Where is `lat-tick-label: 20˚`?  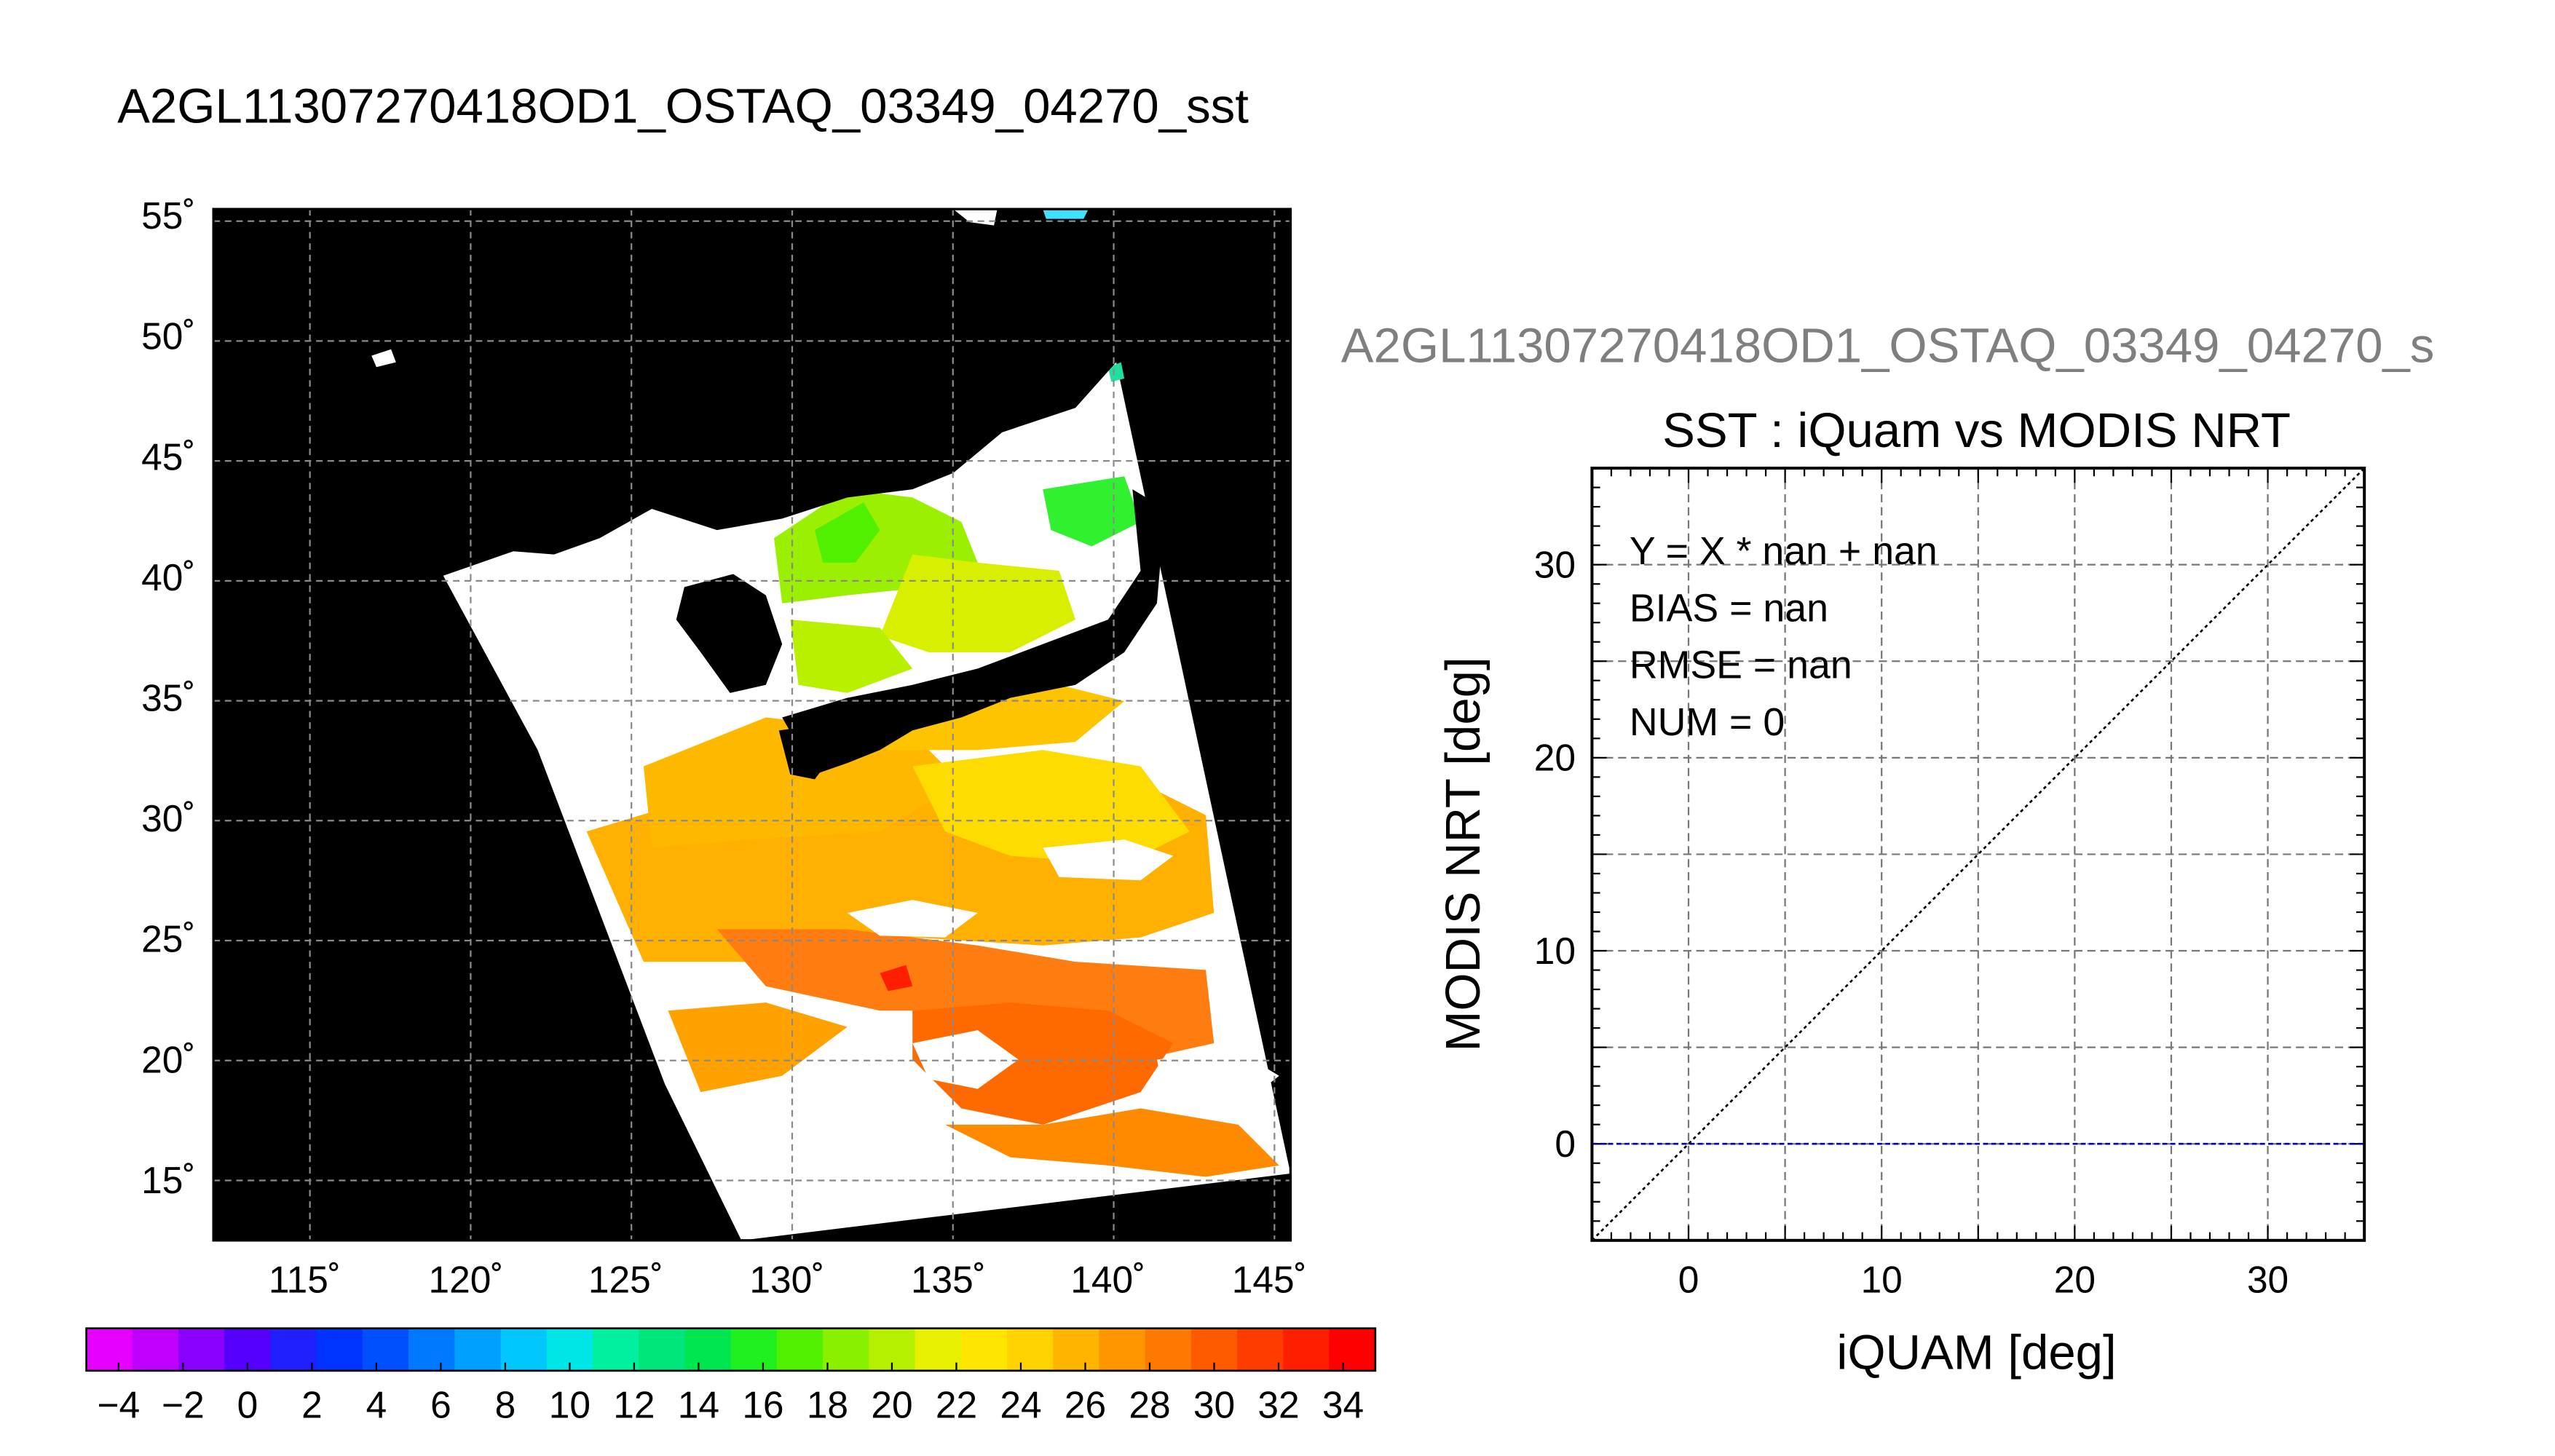
lat-tick-label: 20˚ is located at coordinates (168, 1059).